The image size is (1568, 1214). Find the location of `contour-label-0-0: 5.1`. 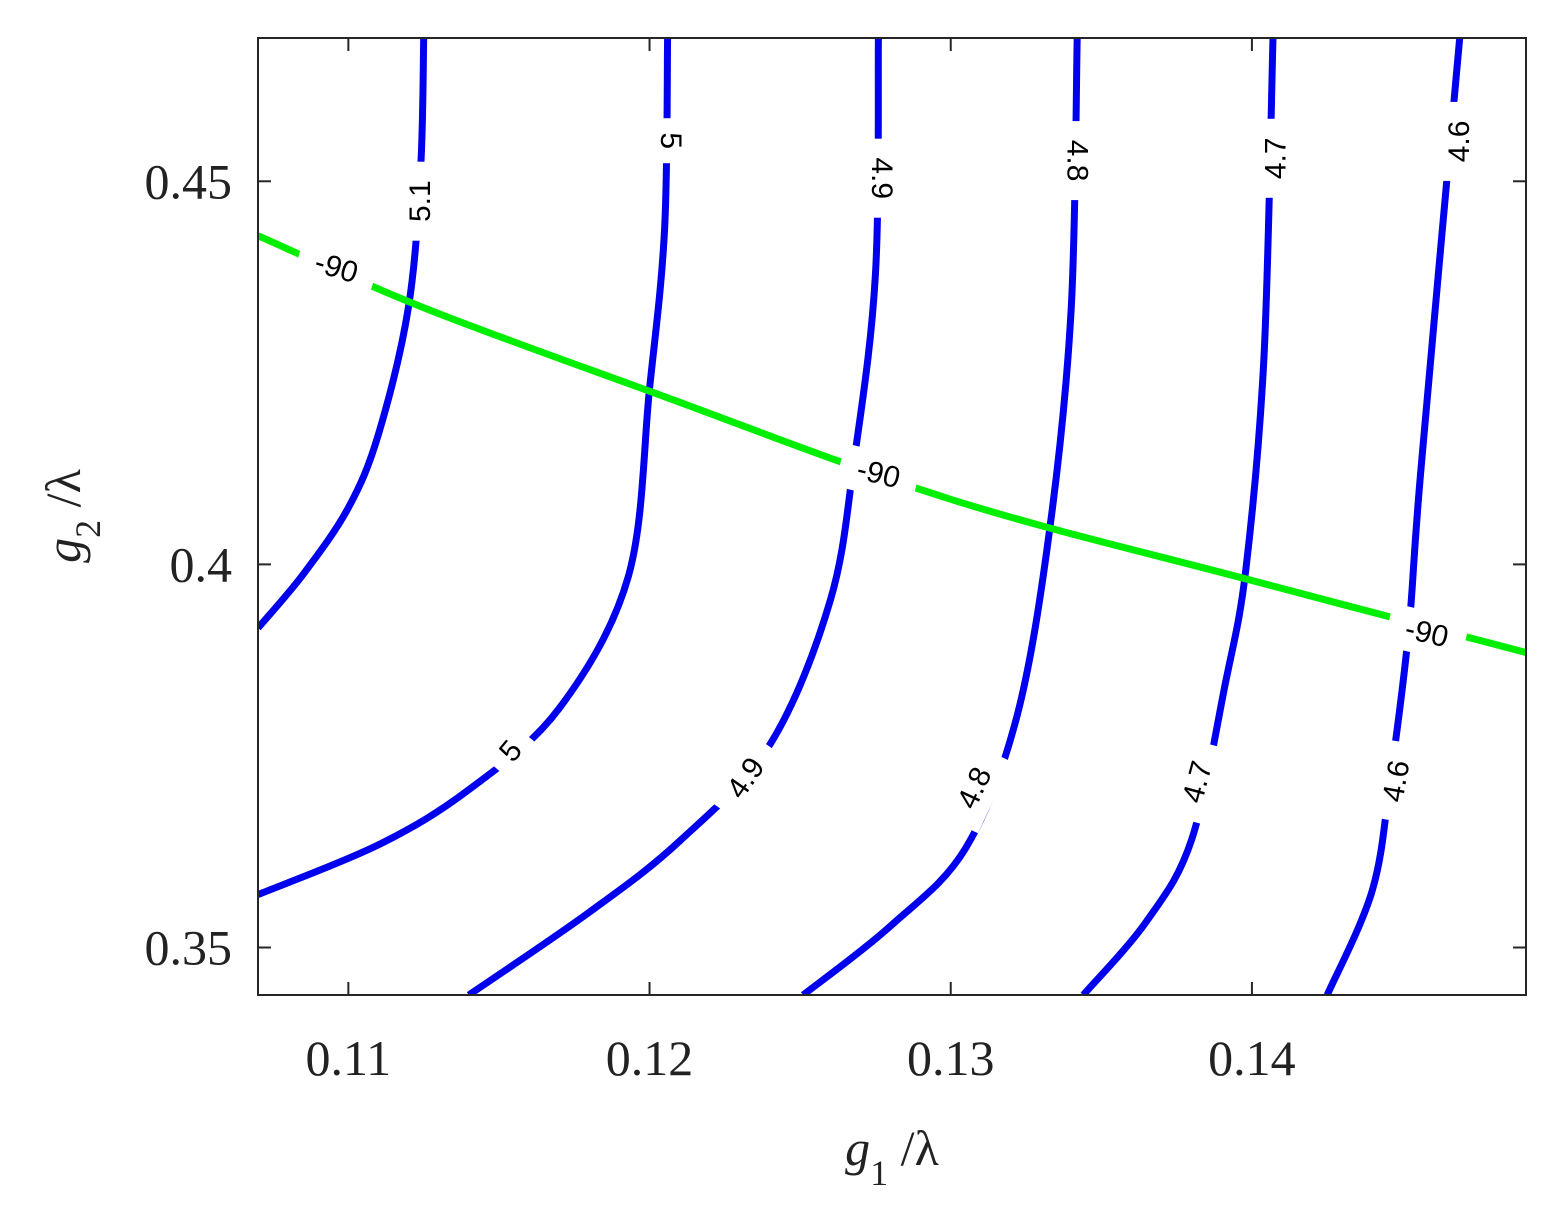

contour-label-0-0: 5.1 is located at coordinates (420, 201).